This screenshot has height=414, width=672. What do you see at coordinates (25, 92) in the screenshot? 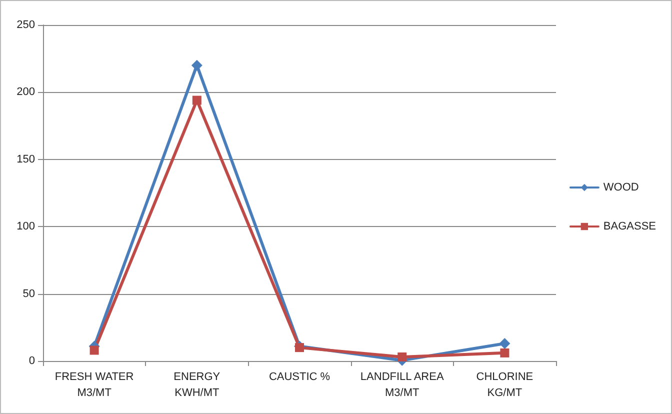
I see `y-tick-label: 200` at bounding box center [25, 92].